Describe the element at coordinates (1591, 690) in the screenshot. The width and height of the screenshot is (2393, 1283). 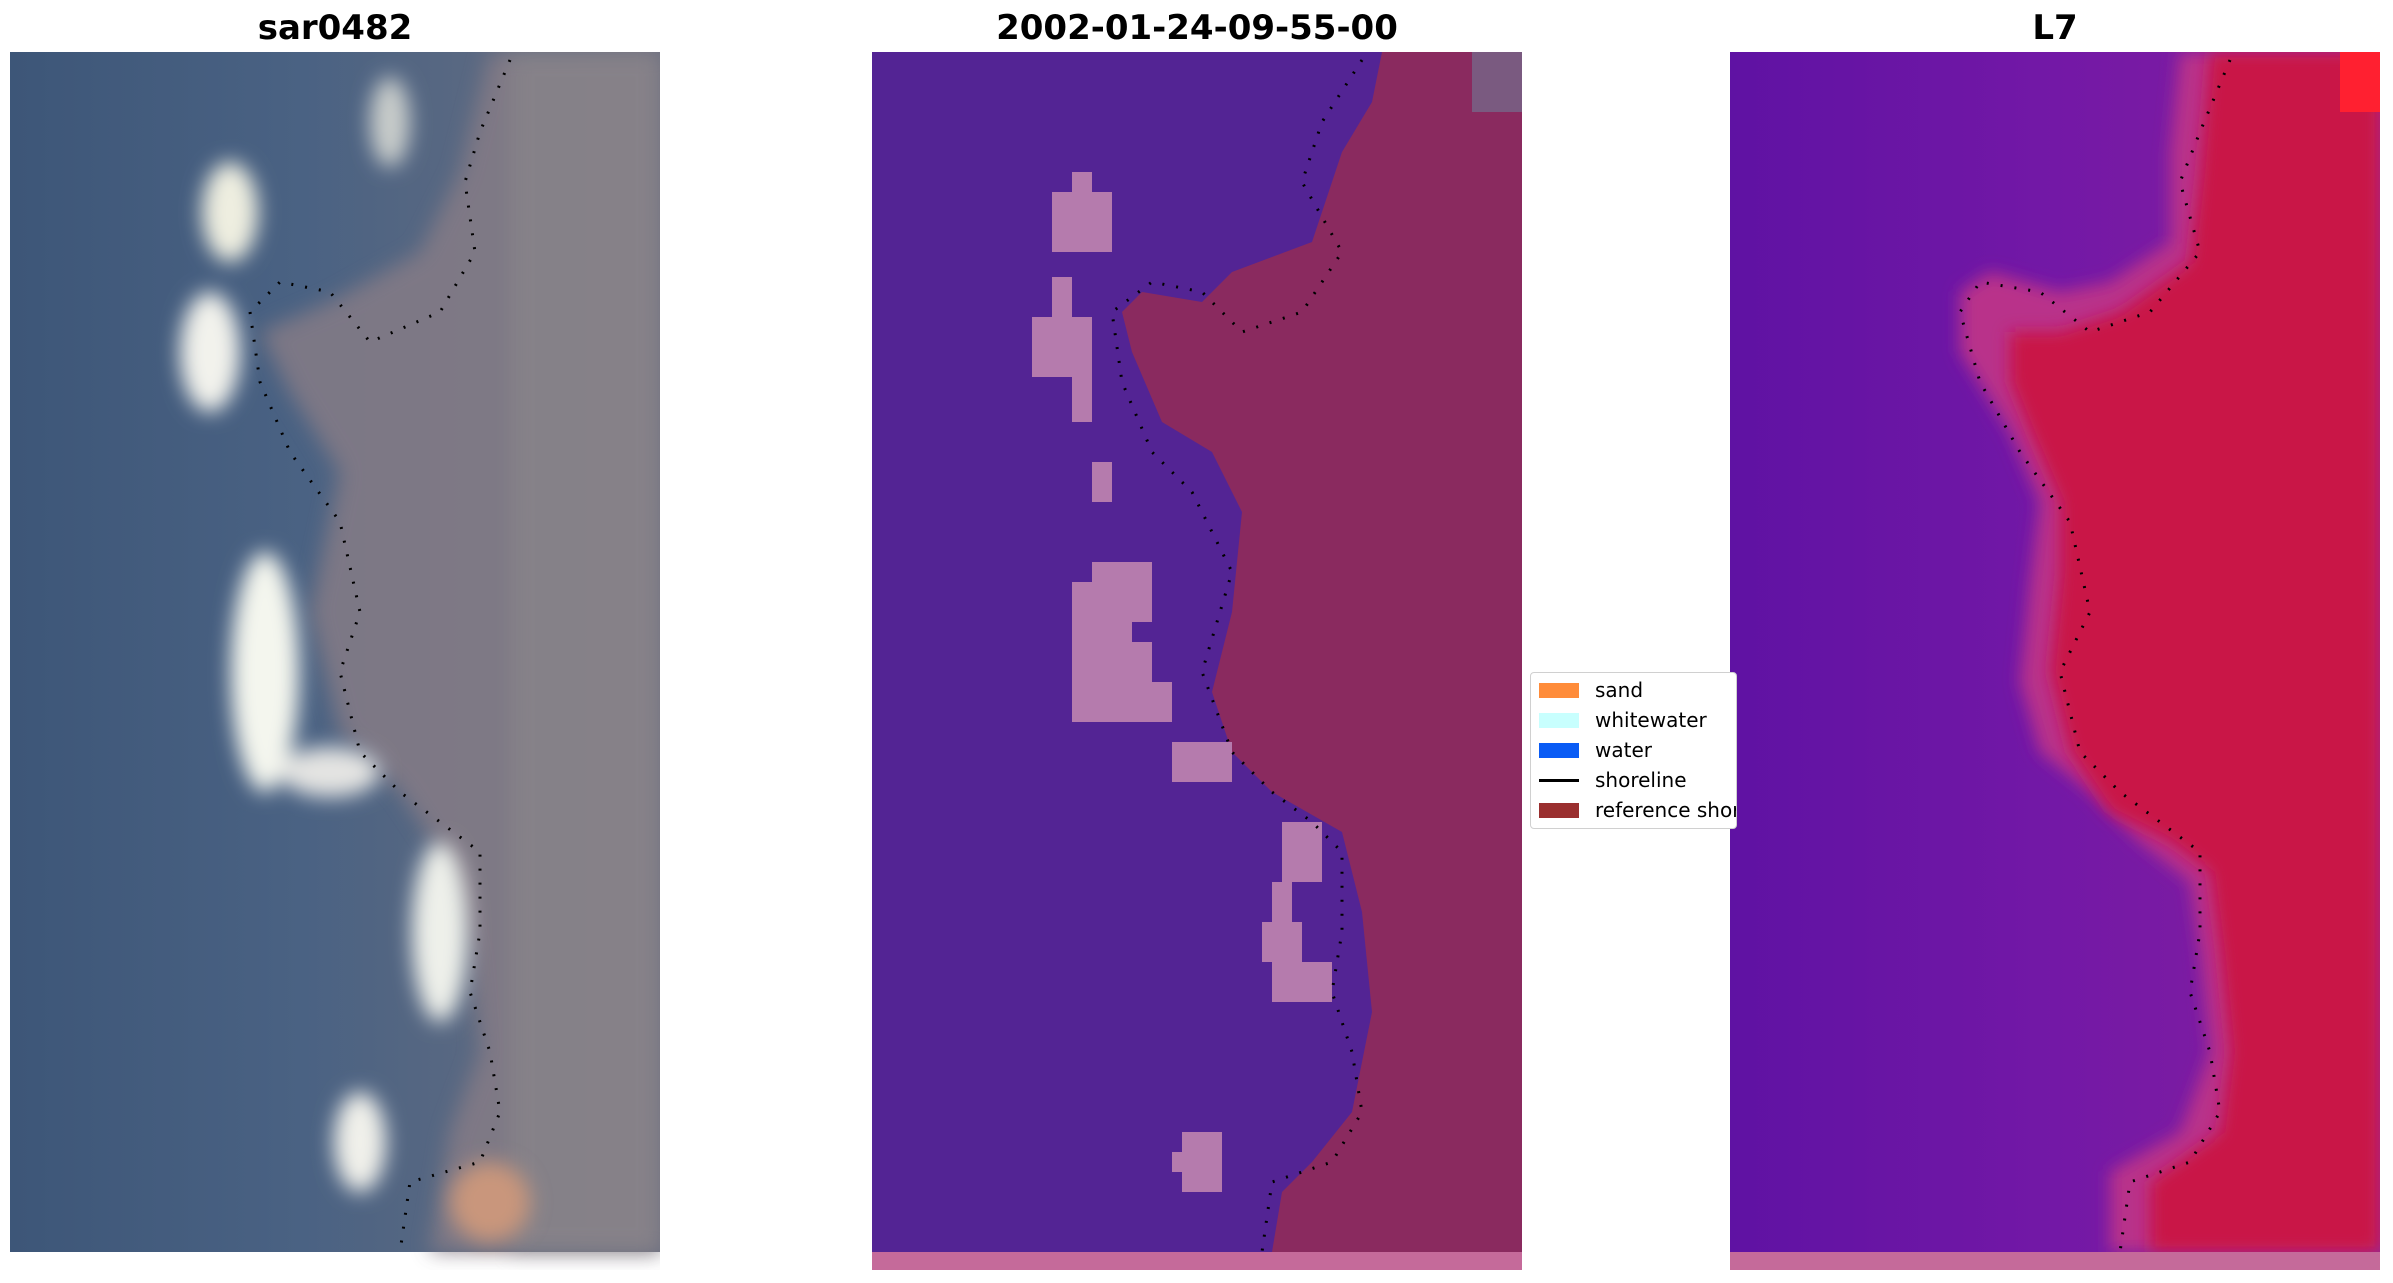
I see `legend-item-sand: sand` at that location.